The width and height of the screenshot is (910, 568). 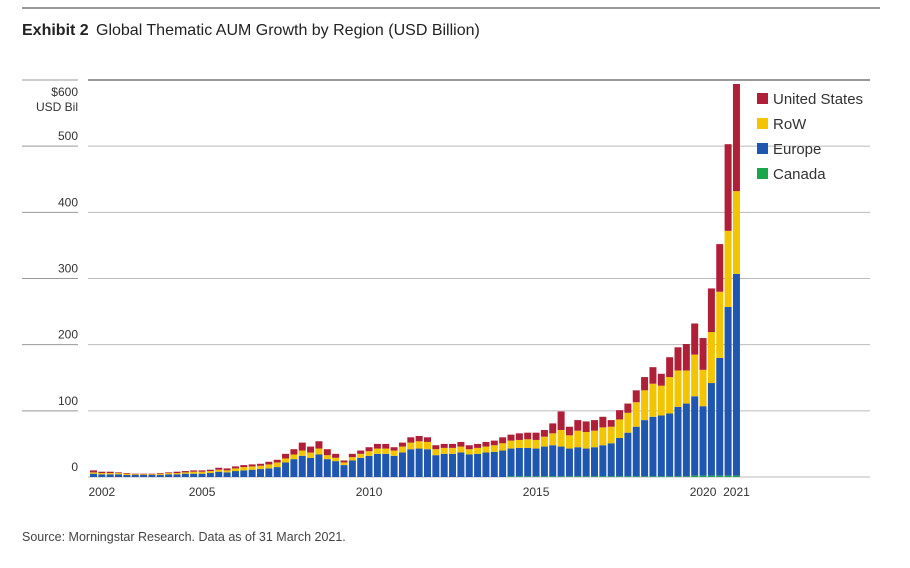 I want to click on legend-label: United States, so click(x=818, y=99).